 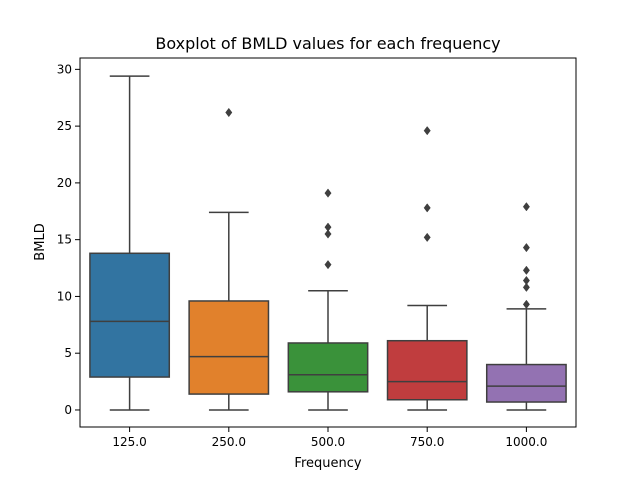 What do you see at coordinates (68, 353) in the screenshot?
I see `y-tick-label: 5` at bounding box center [68, 353].